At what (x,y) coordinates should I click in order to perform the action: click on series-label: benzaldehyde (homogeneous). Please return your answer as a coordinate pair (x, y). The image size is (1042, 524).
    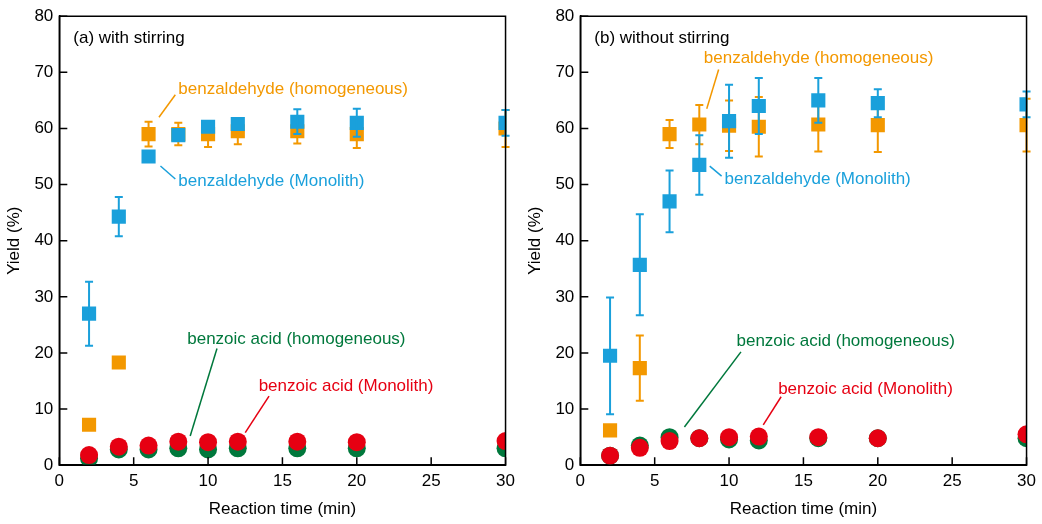
    Looking at the image, I should click on (293, 88).